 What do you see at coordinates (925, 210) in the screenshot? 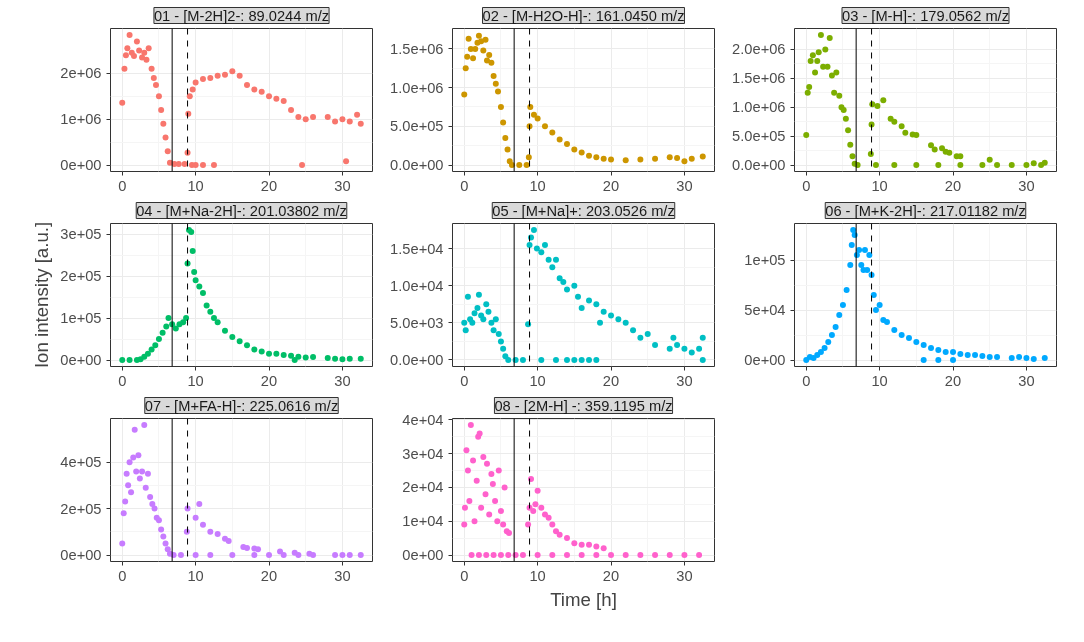
I see `chart-title: 06 - [M+K-2H]-: 217.01182 m/z` at bounding box center [925, 210].